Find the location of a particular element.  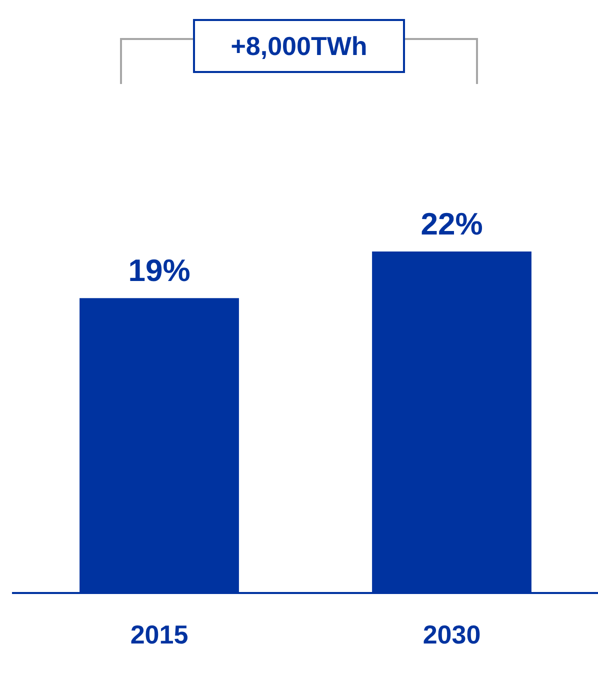

data-label: 19% is located at coordinates (159, 270).